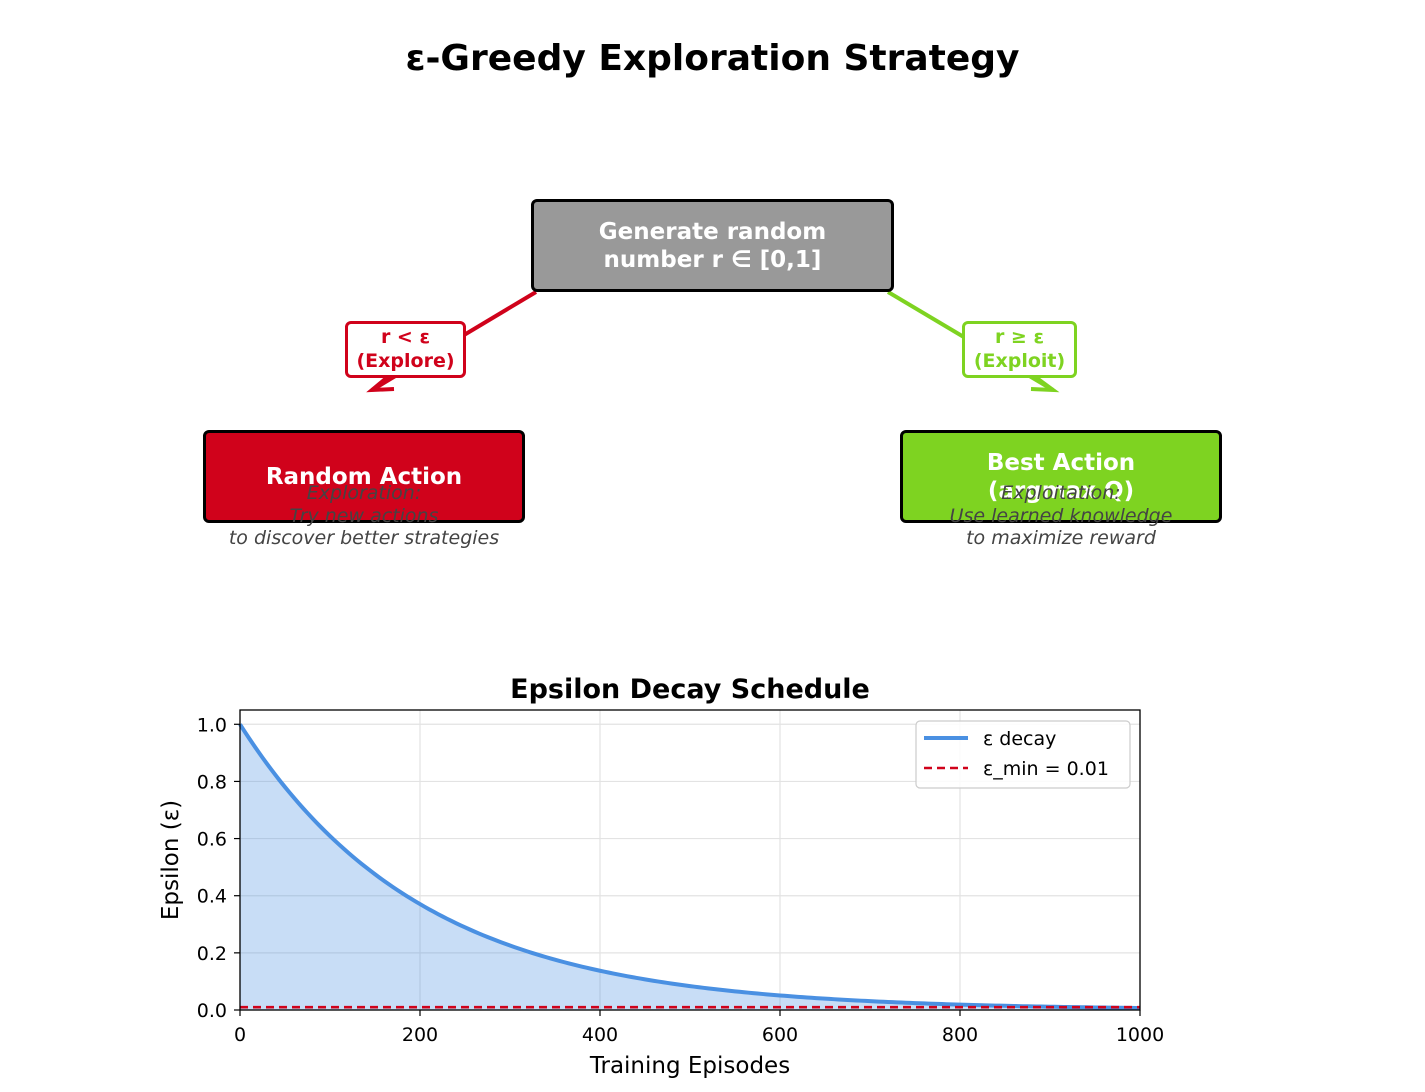  Describe the element at coordinates (1061, 462) in the screenshot. I see `best-action-line1: Best Action` at that location.